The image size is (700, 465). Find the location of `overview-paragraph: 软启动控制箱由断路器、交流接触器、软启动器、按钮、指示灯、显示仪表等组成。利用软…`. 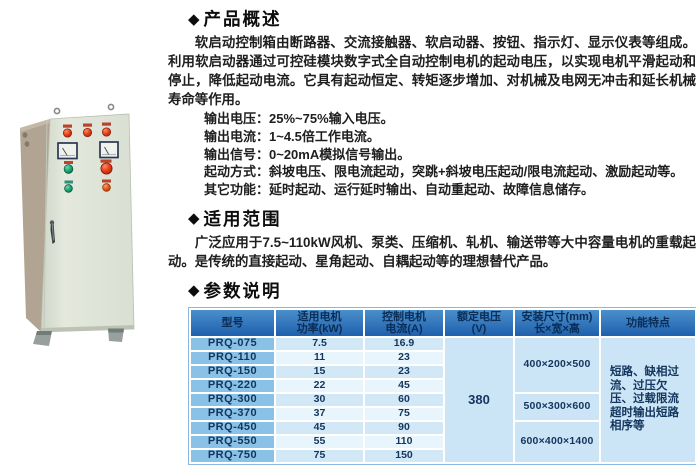

overview-paragraph: 软启动控制箱由断路器、交流接触器、软启动器、按钮、指示灯、显示仪表等组成。利用软… is located at coordinates (432, 71).